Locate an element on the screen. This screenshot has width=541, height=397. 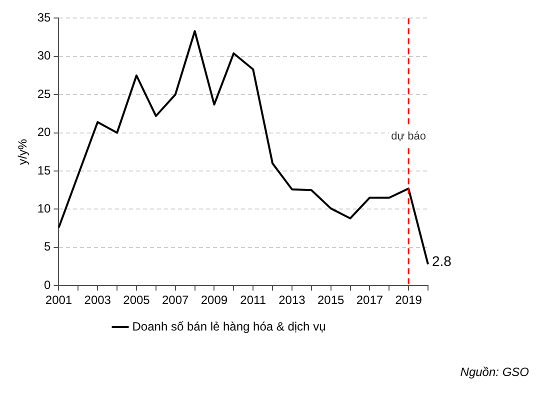
x-tick-label: 2015 is located at coordinates (330, 300).